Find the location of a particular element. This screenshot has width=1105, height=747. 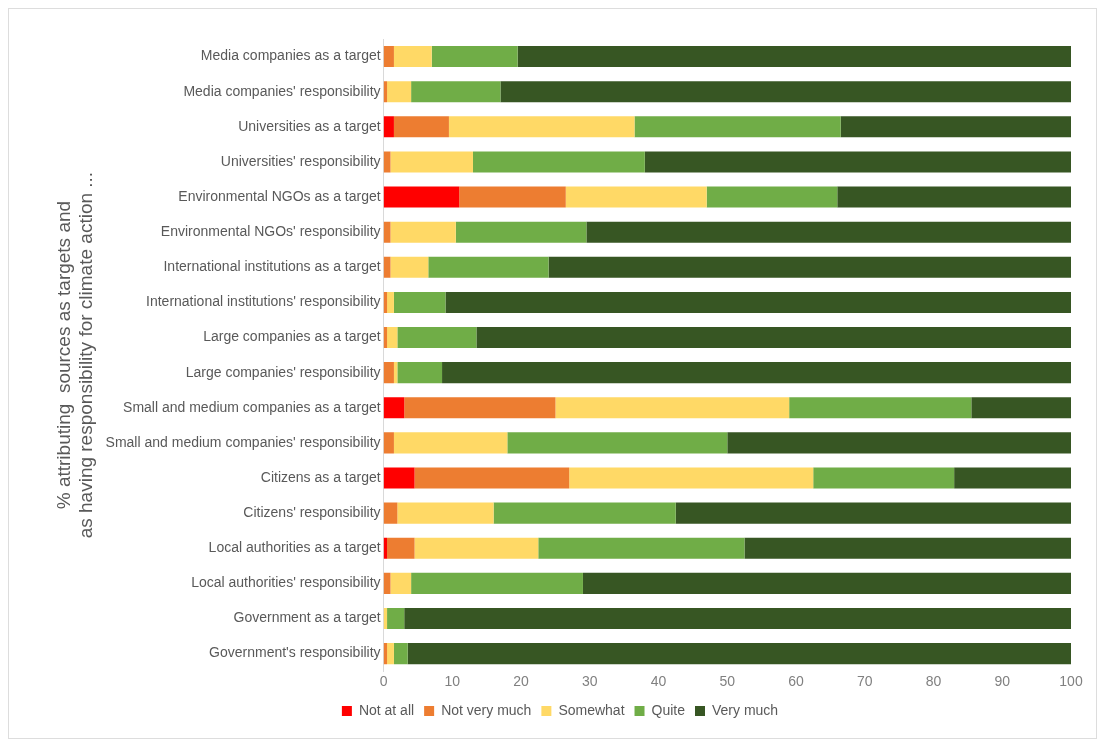

legend-label: Somewhat is located at coordinates (591, 709).